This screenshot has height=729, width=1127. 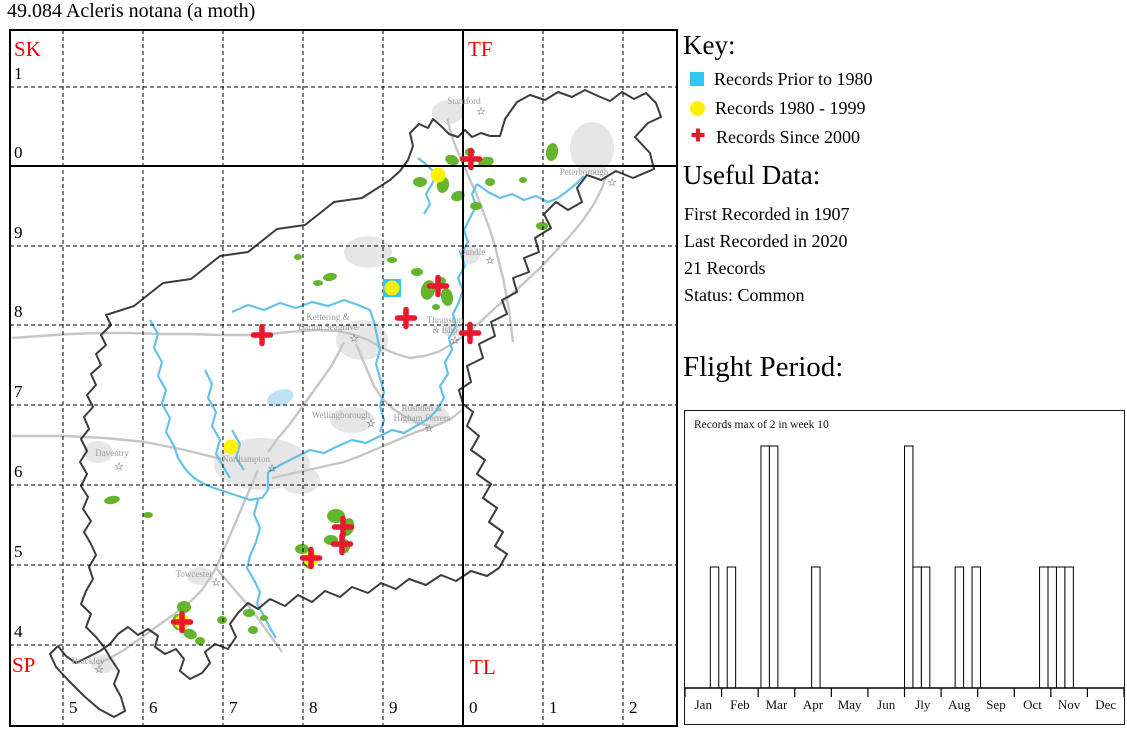 What do you see at coordinates (464, 101) in the screenshot?
I see `town-label: Stamford` at bounding box center [464, 101].